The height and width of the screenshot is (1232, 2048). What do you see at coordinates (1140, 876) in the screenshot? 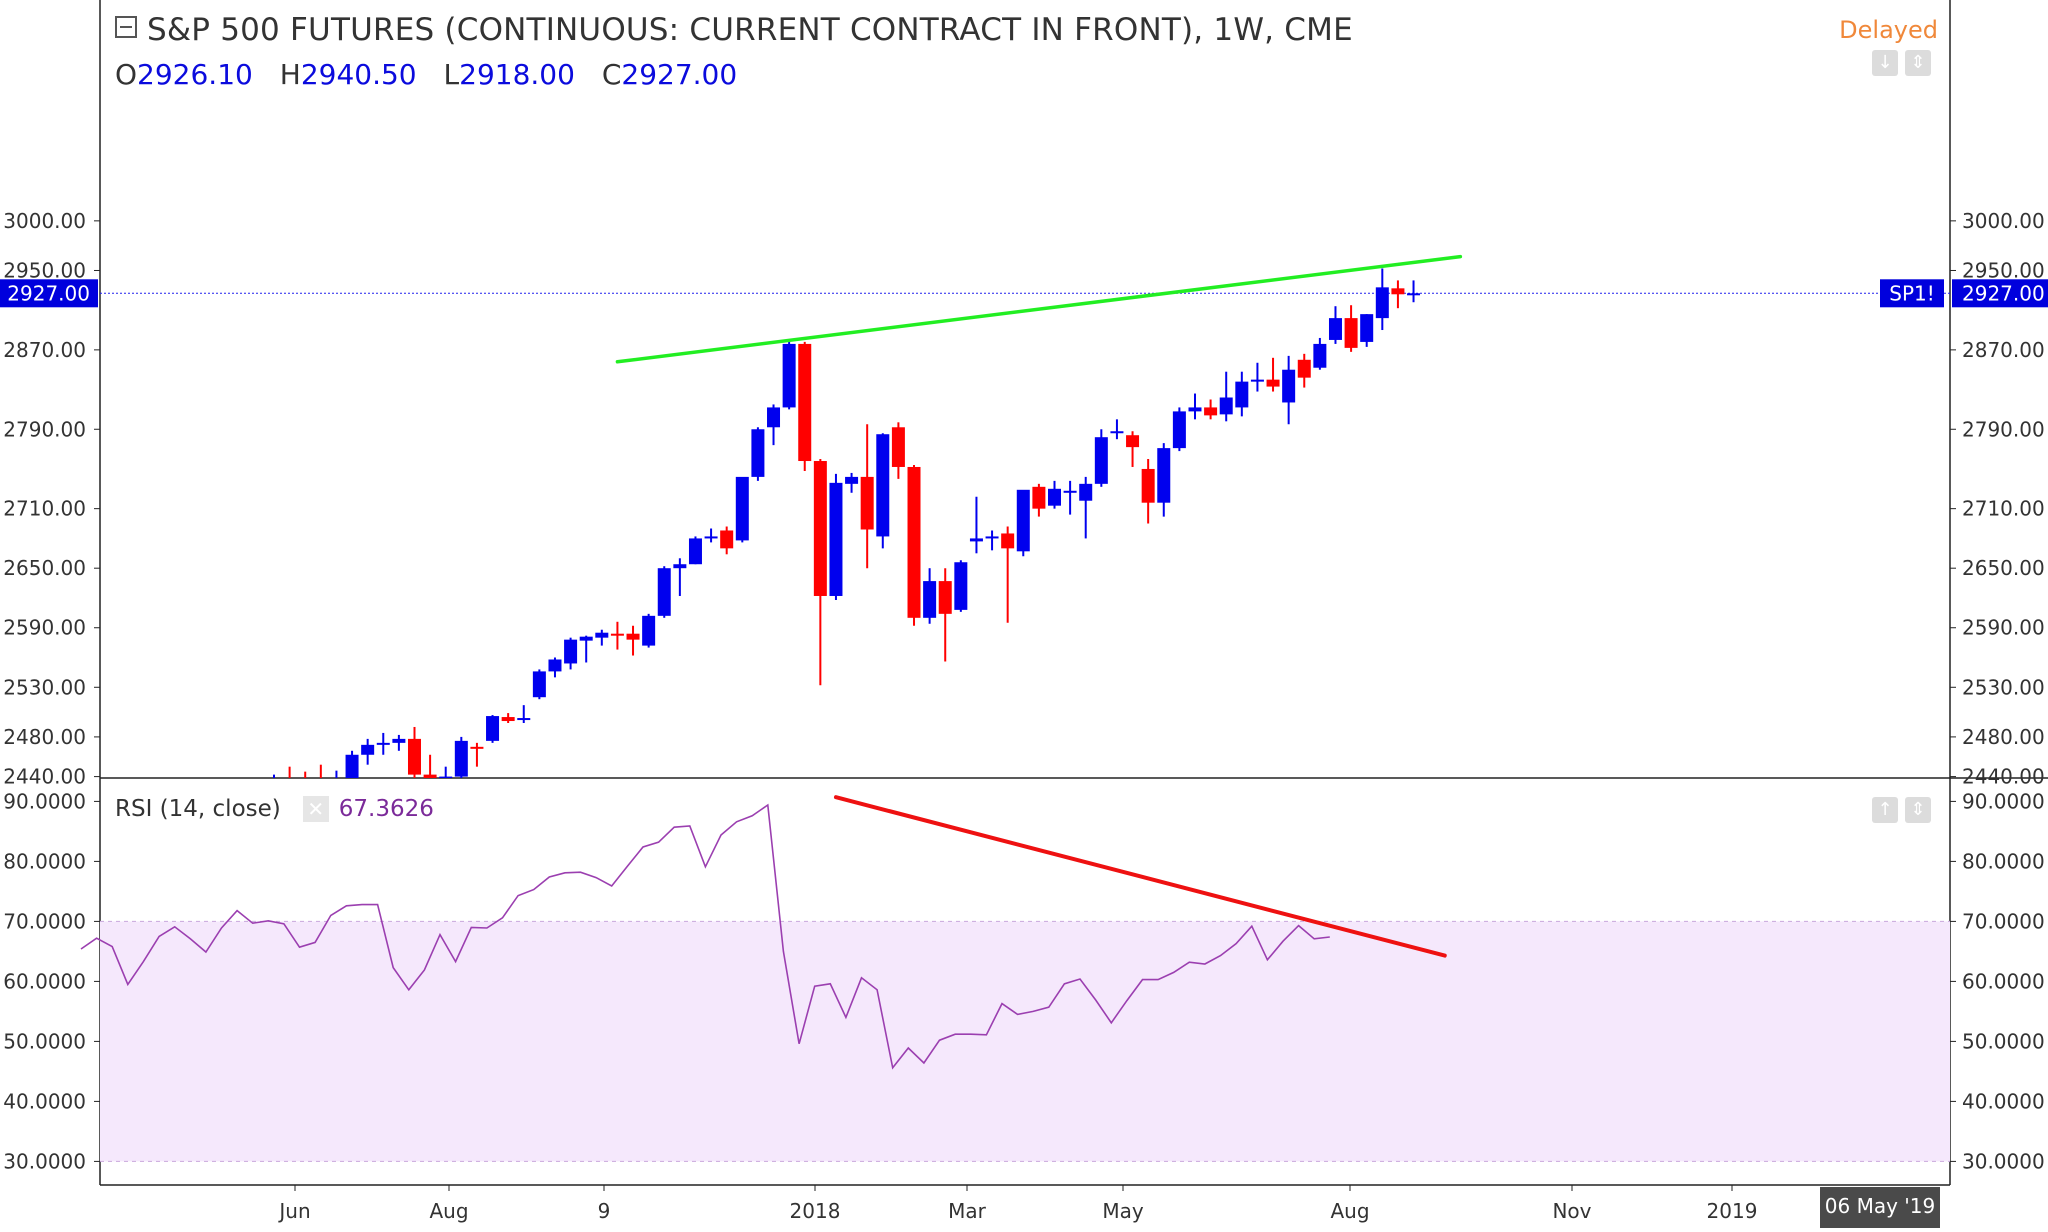
I see `rsi-divergence-trendline` at bounding box center [1140, 876].